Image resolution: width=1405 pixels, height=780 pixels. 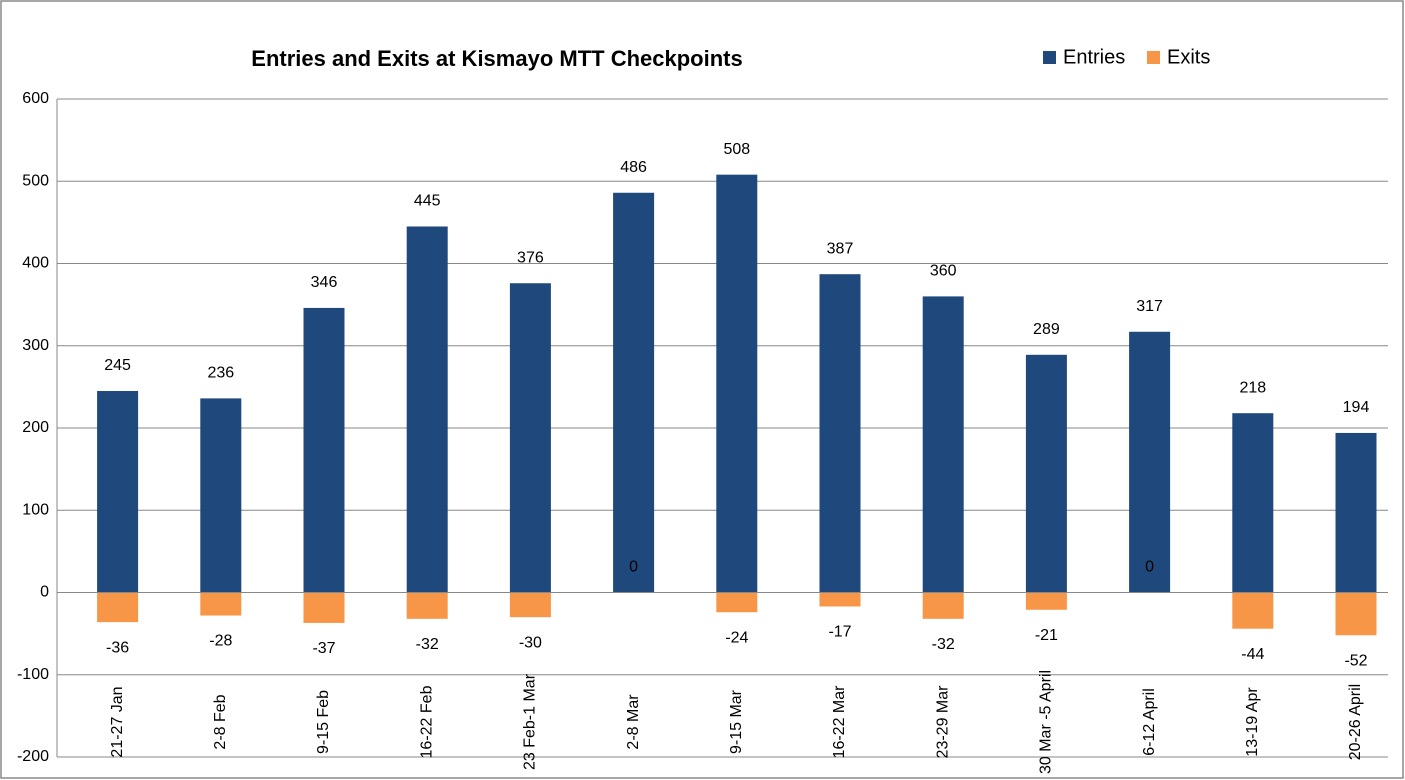 I want to click on x-tick-label: 9-15 Mar, so click(x=736, y=721).